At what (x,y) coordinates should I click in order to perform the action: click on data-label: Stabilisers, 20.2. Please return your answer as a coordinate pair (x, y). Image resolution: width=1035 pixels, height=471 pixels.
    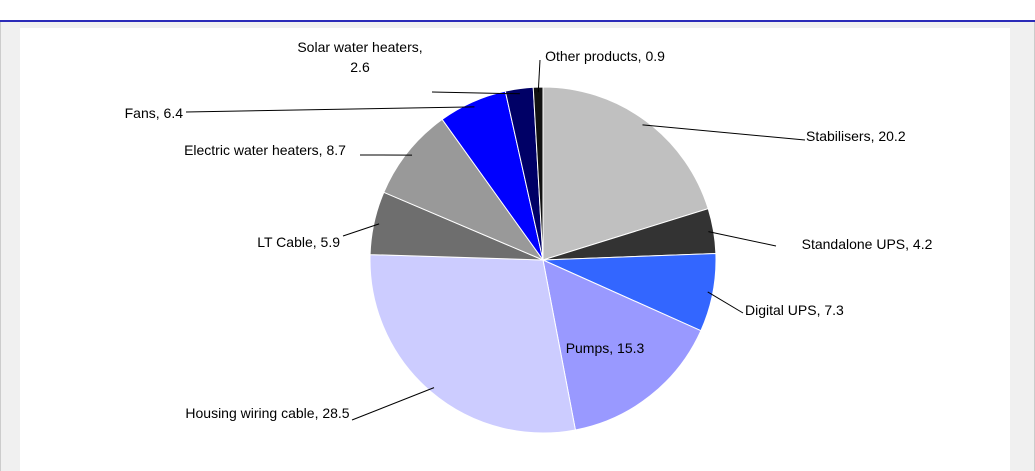
    Looking at the image, I should click on (856, 136).